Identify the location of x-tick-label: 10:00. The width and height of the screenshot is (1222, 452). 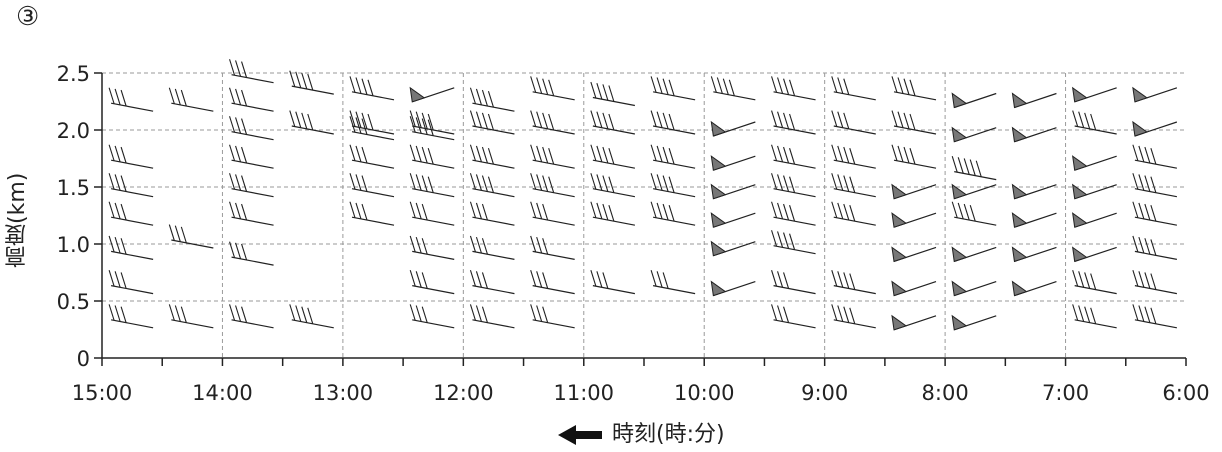
(704, 393).